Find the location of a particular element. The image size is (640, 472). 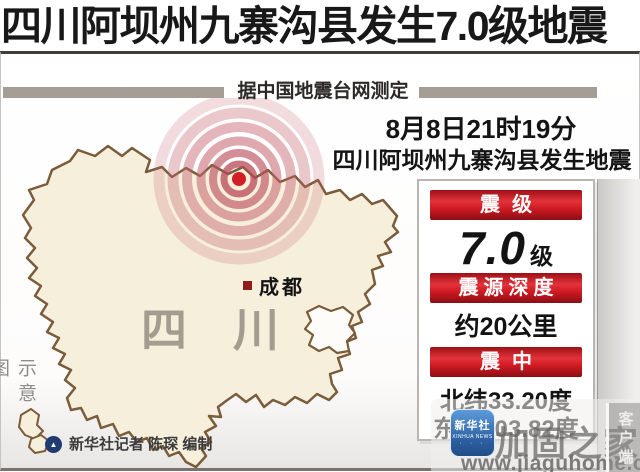

east-boundary-notch is located at coordinates (330, 329).